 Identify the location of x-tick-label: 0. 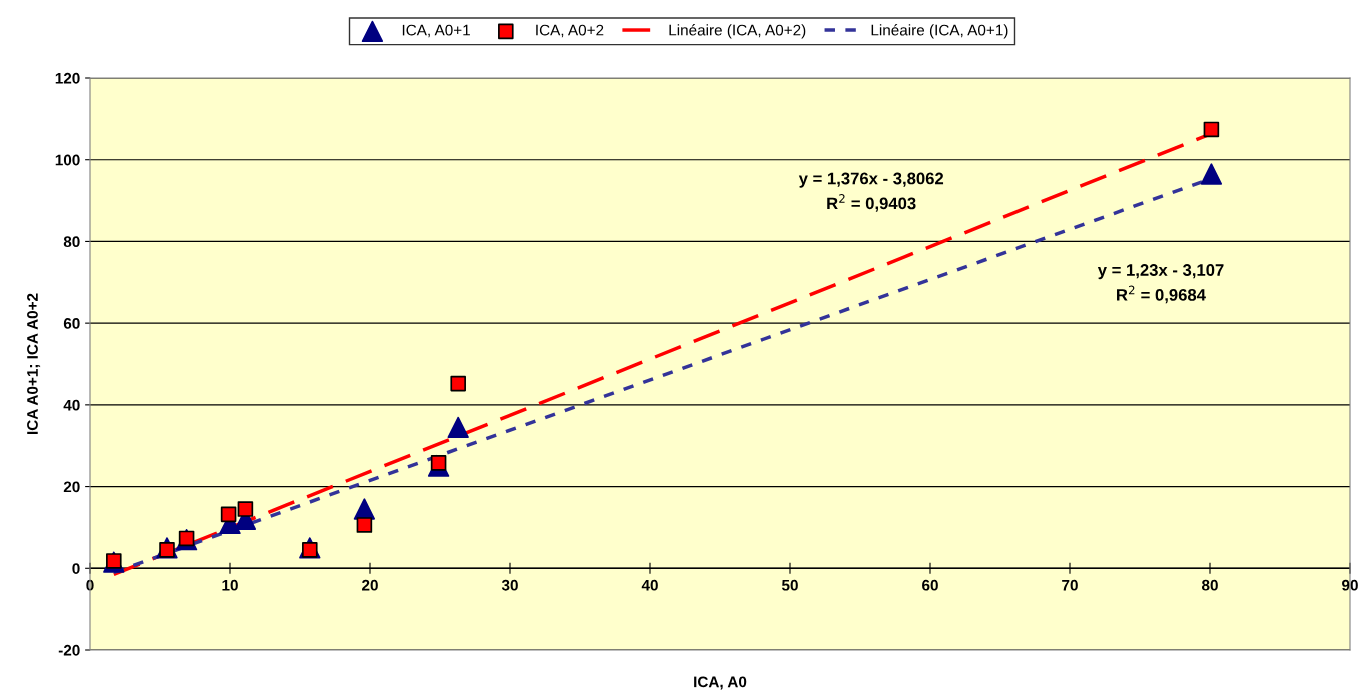
(90, 585).